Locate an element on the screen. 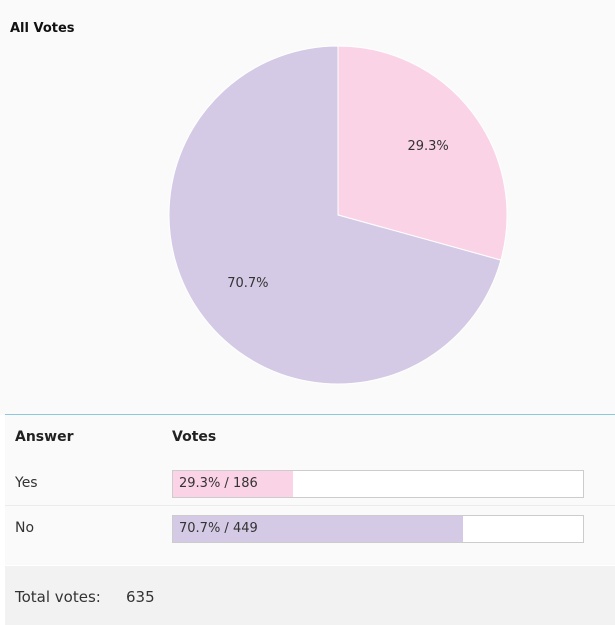 The image size is (615, 625). vote-bar-text-yes: 29.3% / 186 is located at coordinates (218, 483).